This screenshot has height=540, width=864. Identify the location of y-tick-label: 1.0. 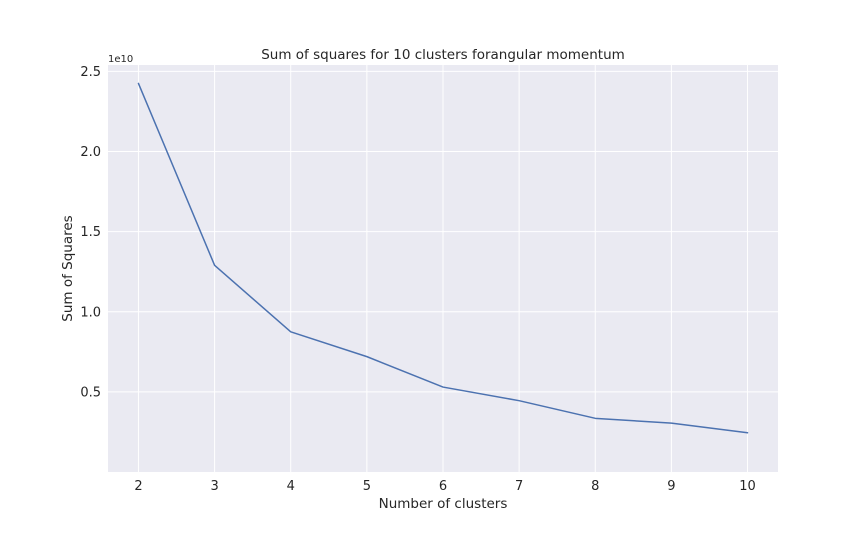
(90, 312).